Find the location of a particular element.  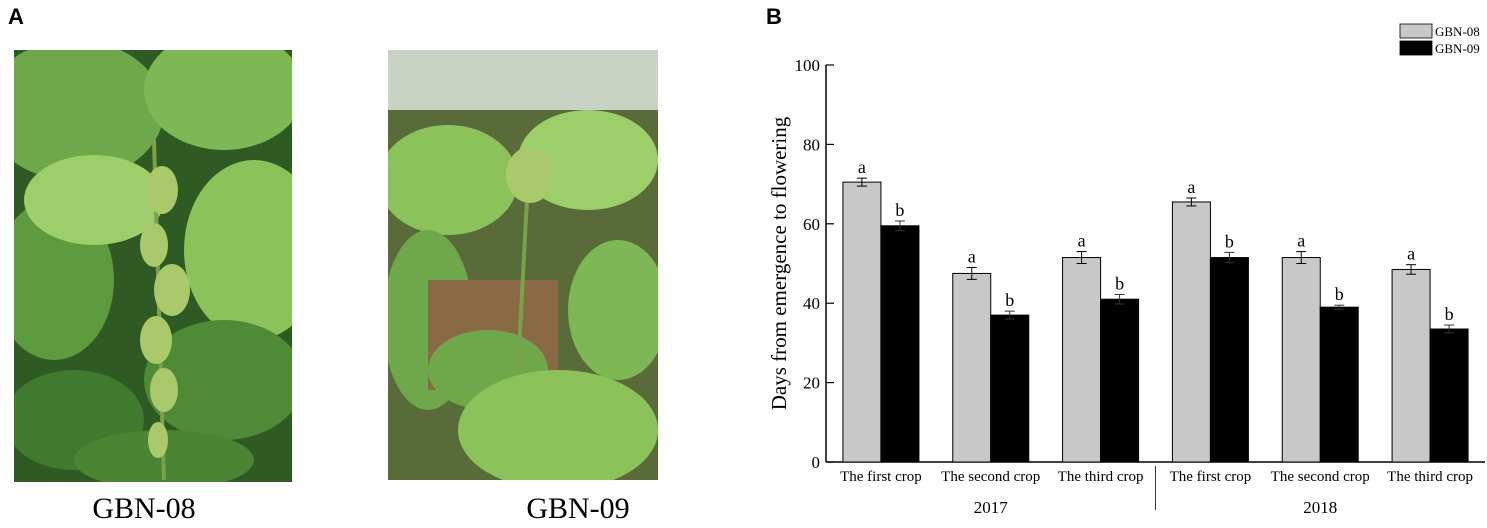

legend-label: GBN-09 is located at coordinates (1457, 48).